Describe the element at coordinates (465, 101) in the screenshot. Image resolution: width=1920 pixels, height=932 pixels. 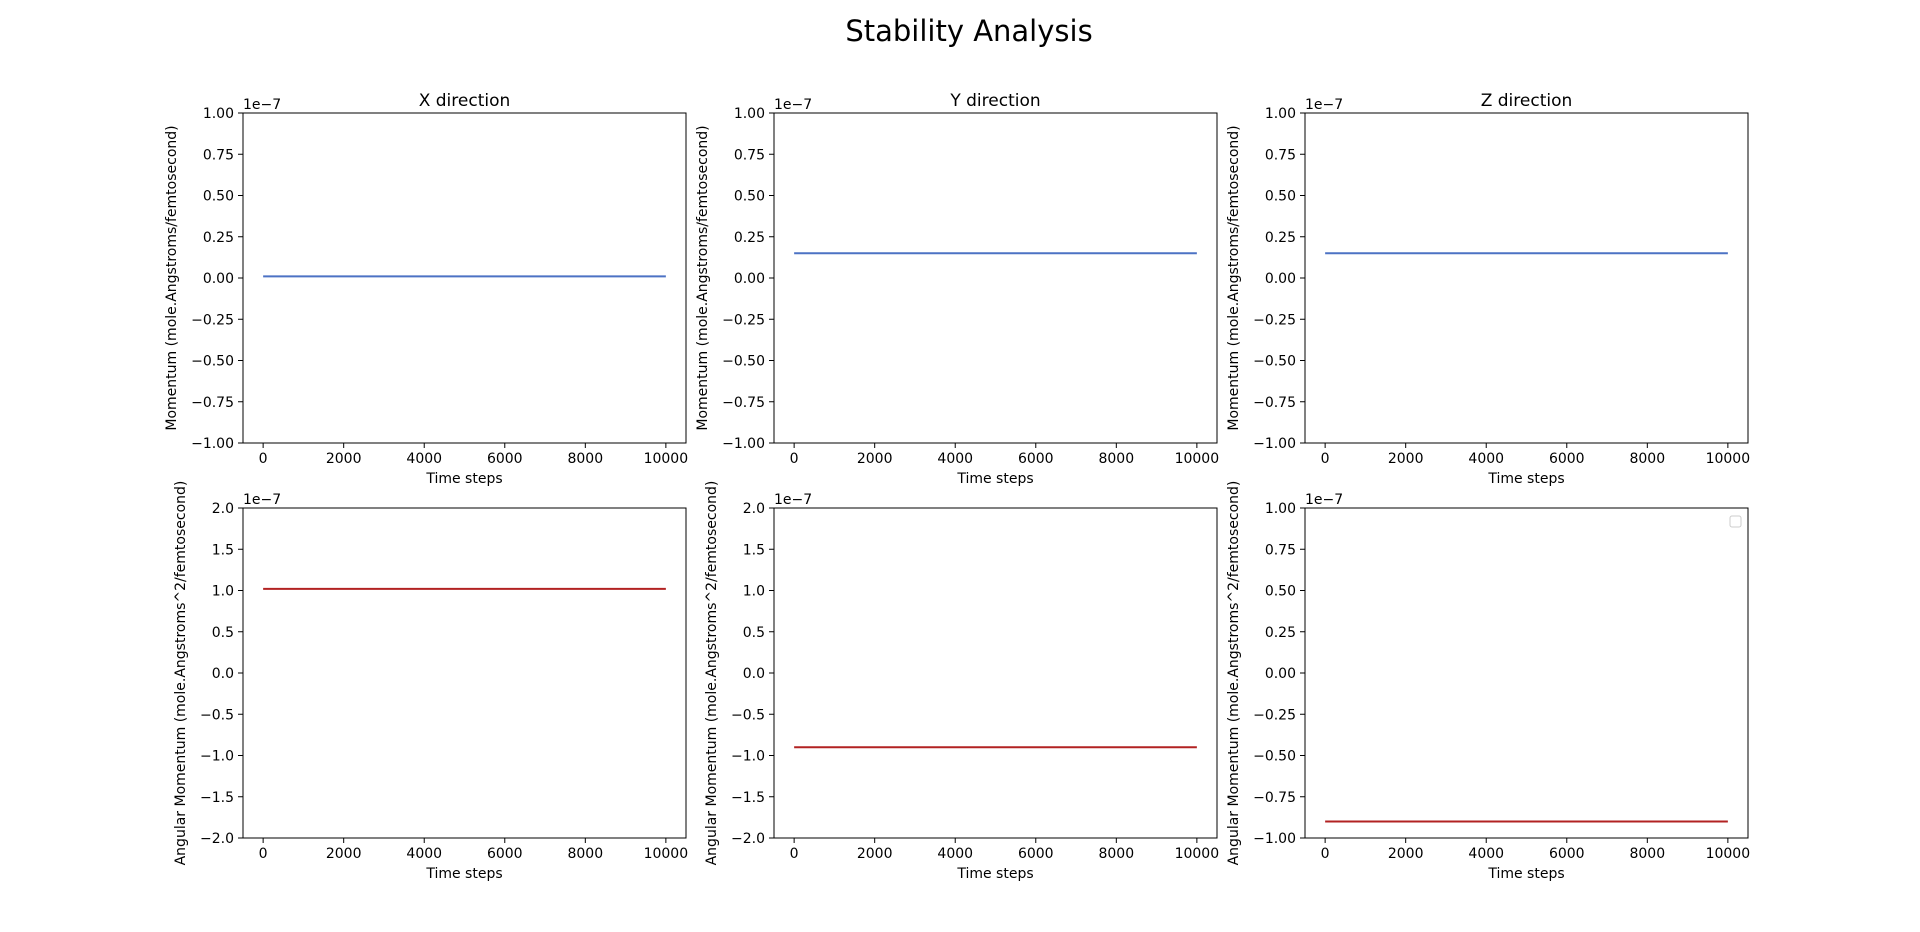
I see `subplot-title: X direction` at that location.